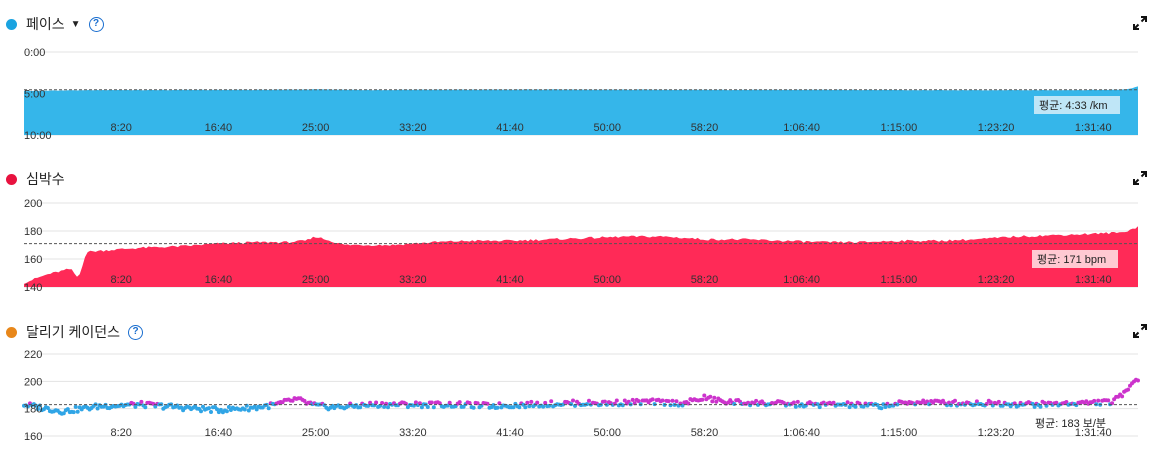 This screenshot has width=1161, height=469. What do you see at coordinates (996, 433) in the screenshot?
I see `cadence-x-tick-label: 1:23:20` at bounding box center [996, 433].